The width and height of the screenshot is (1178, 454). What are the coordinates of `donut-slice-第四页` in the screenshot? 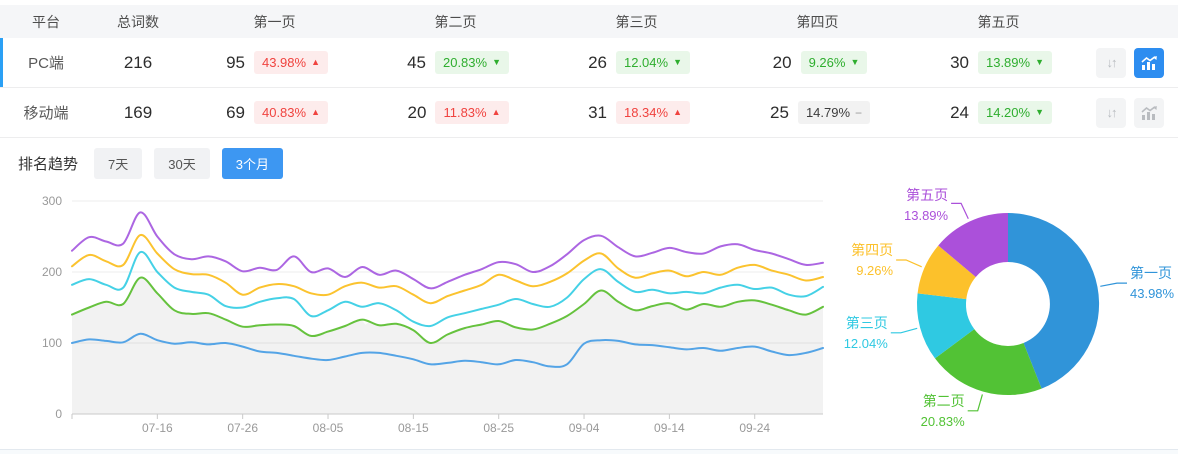 It's located at (946, 272).